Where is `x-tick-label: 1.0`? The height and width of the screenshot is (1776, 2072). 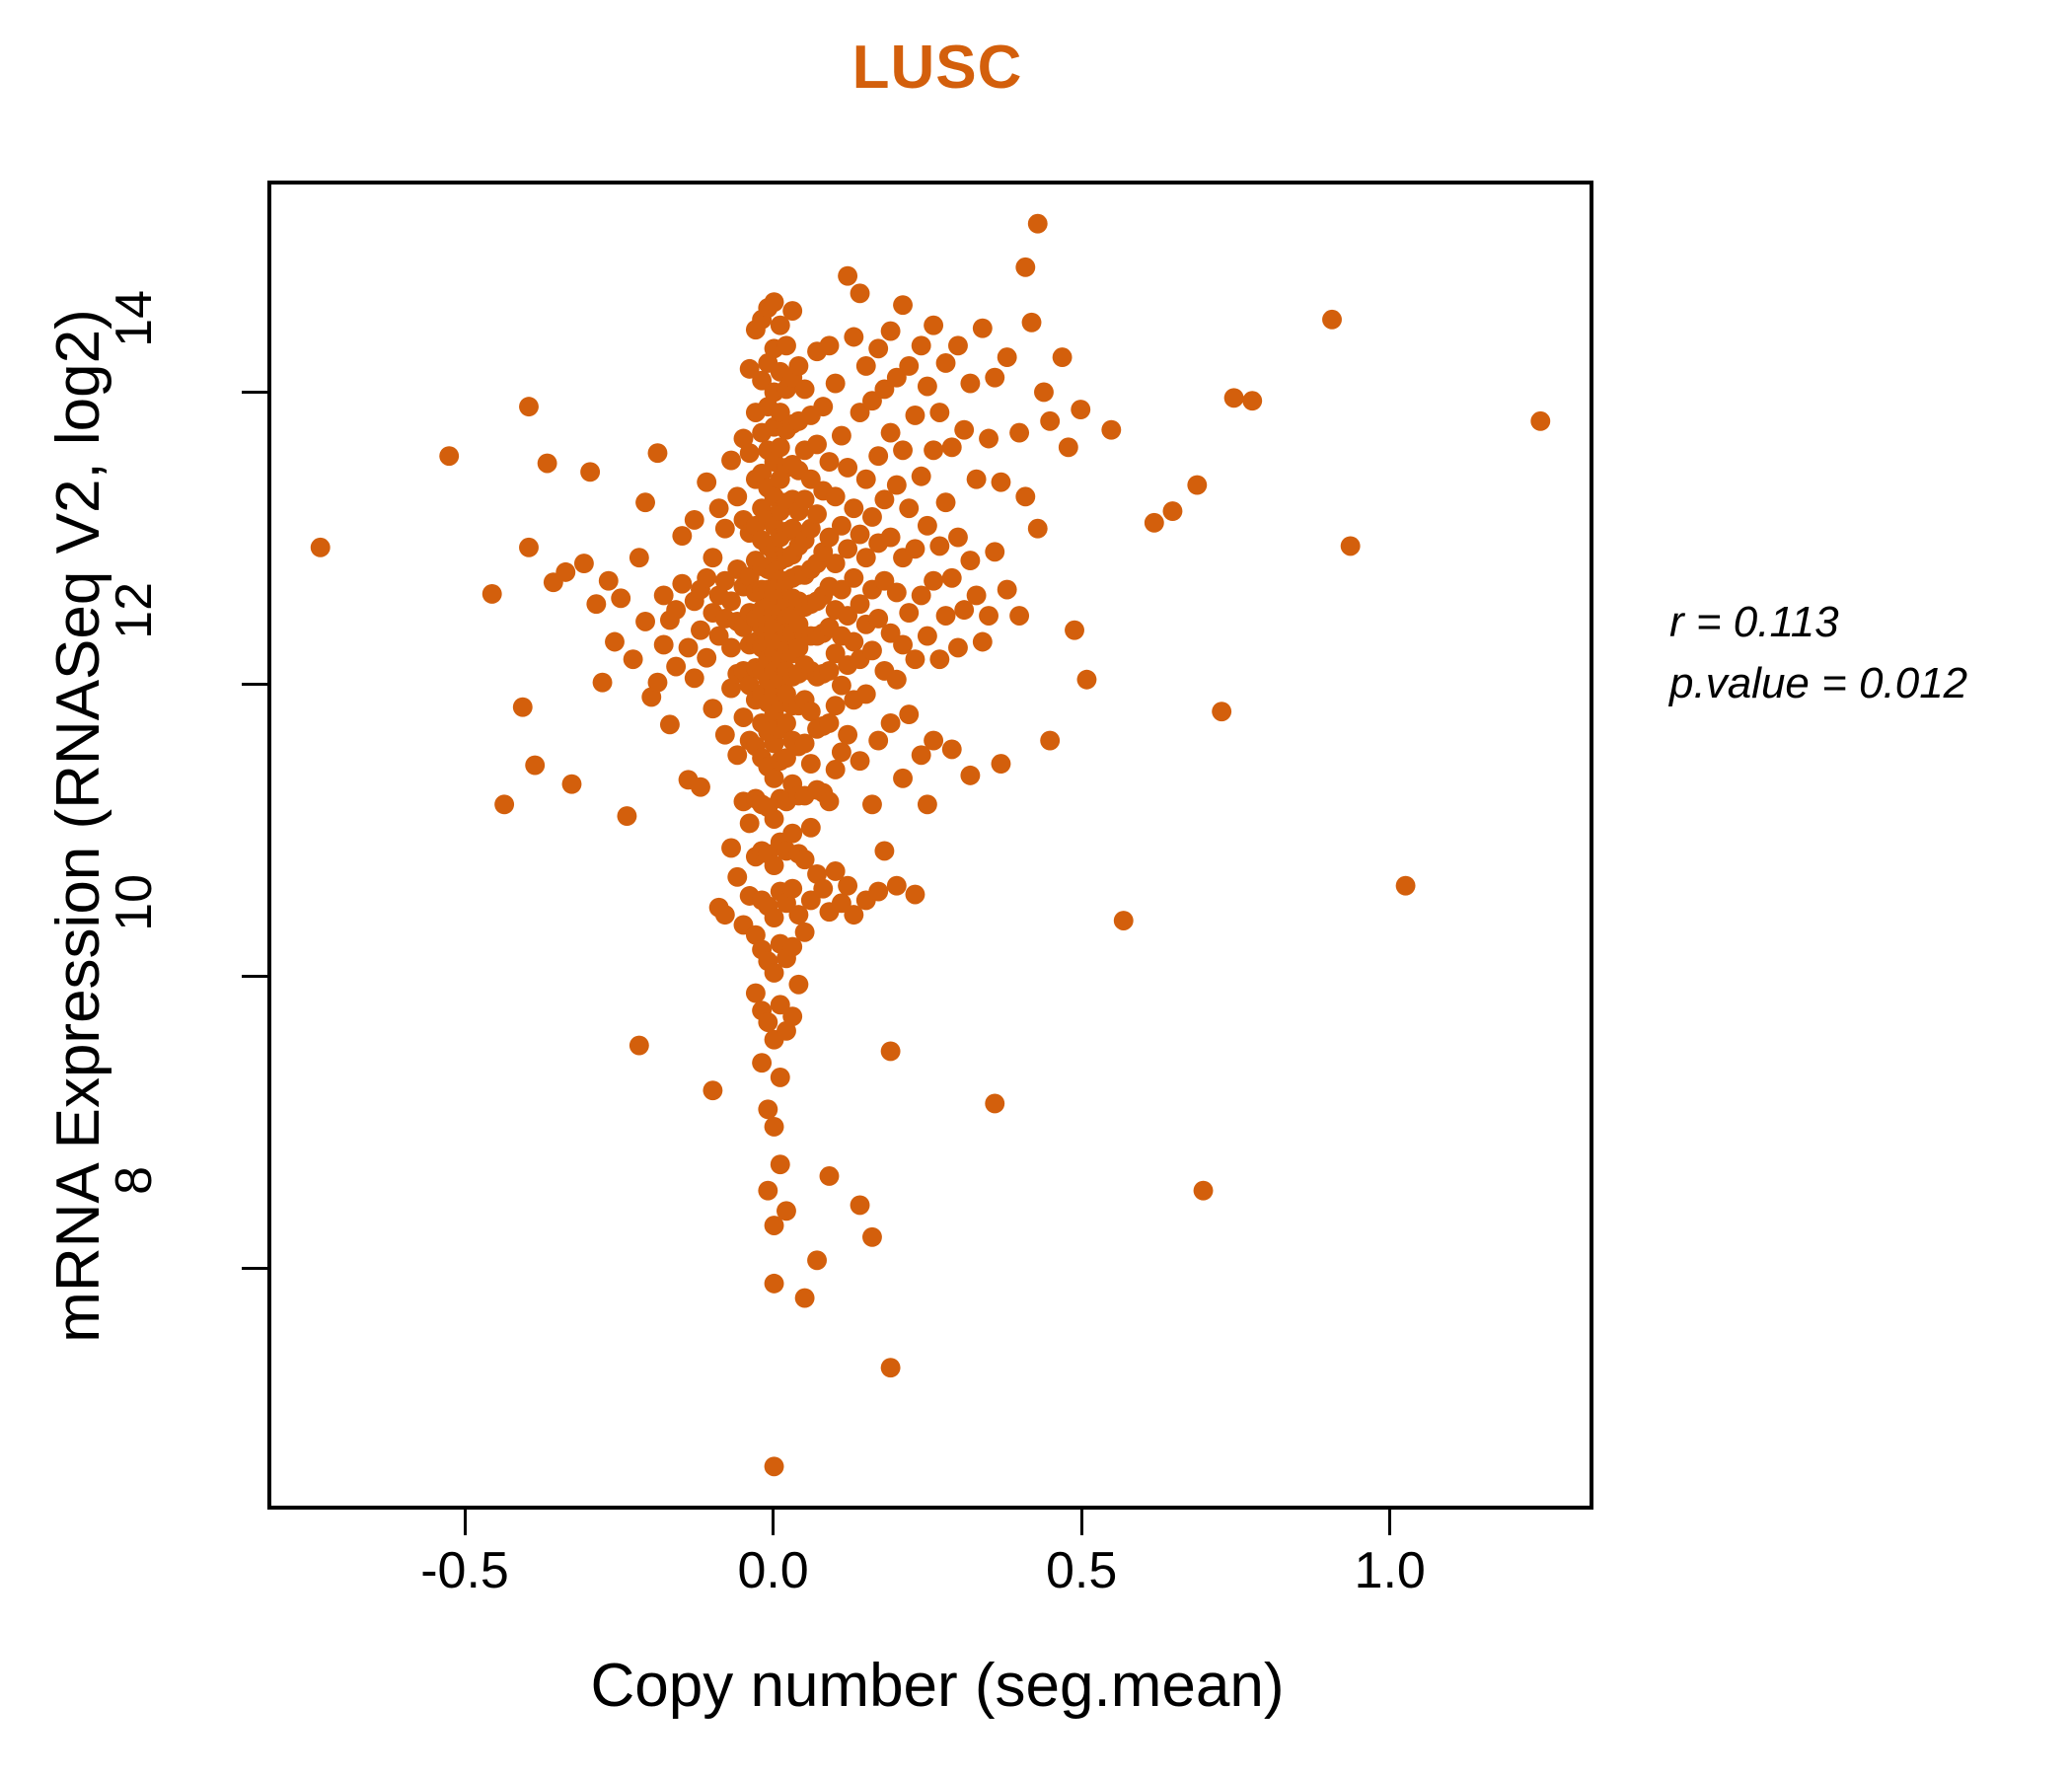
x-tick-label: 1.0 is located at coordinates (1390, 1571).